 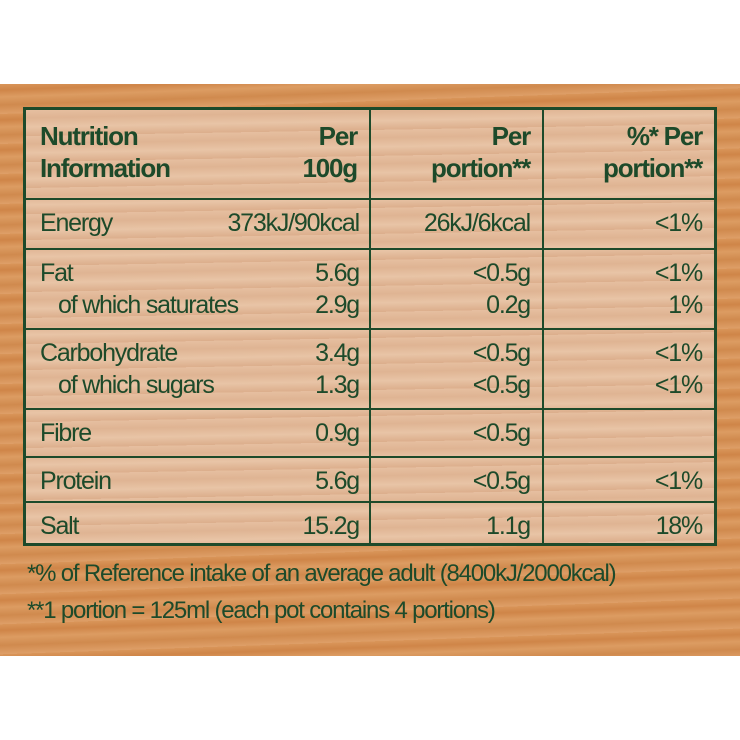 What do you see at coordinates (337, 305) in the screenshot?
I see `per-100g-value: 2.9g` at bounding box center [337, 305].